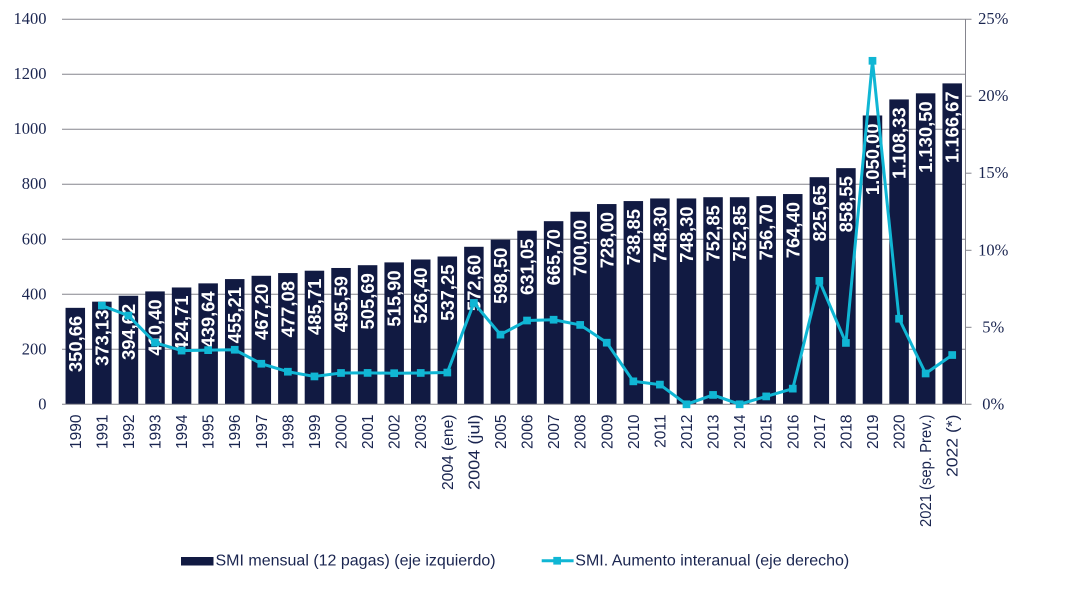  What do you see at coordinates (30, 18) in the screenshot?
I see `svg-text: 1400` at bounding box center [30, 18].